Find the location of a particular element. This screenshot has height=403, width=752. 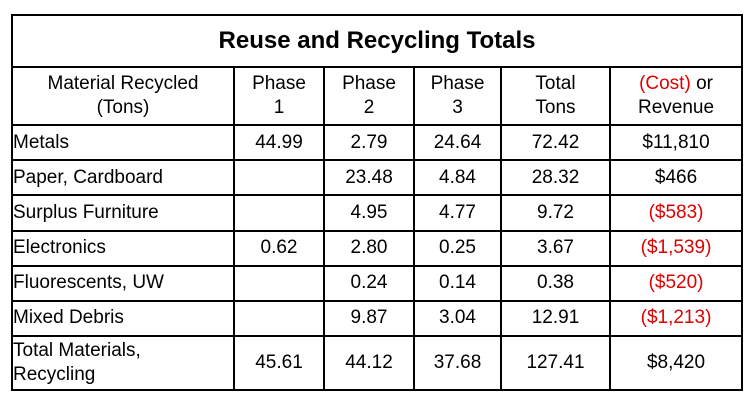

cost-revenue-cell: ($1,539) is located at coordinates (676, 248).